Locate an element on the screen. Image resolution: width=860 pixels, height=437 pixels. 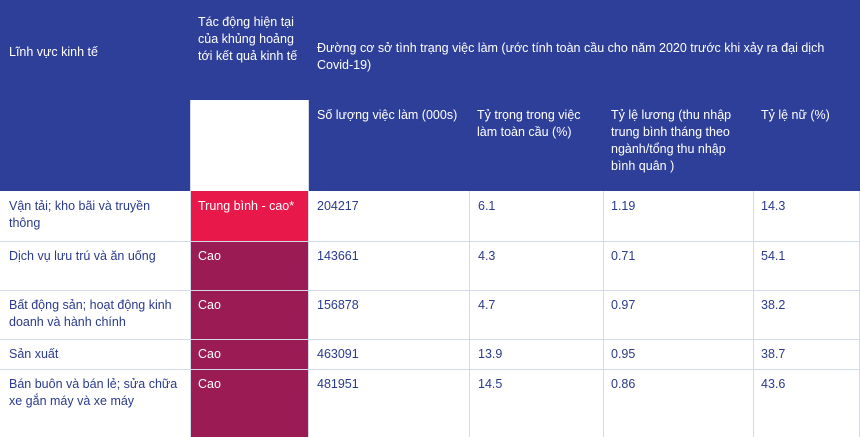
row-share: 6.1 is located at coordinates (487, 206).